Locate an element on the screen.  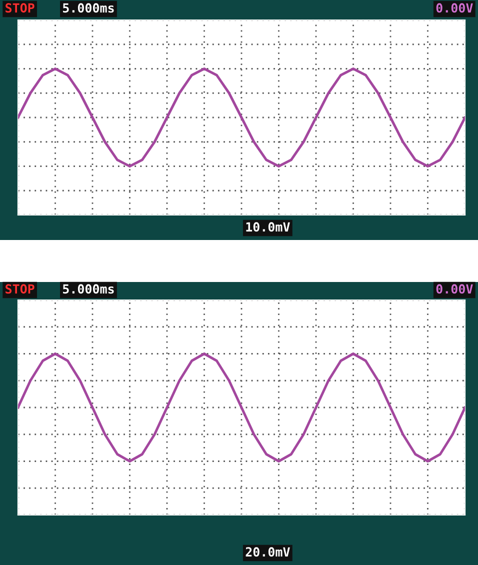
text: 10.0mV is located at coordinates (268, 227).